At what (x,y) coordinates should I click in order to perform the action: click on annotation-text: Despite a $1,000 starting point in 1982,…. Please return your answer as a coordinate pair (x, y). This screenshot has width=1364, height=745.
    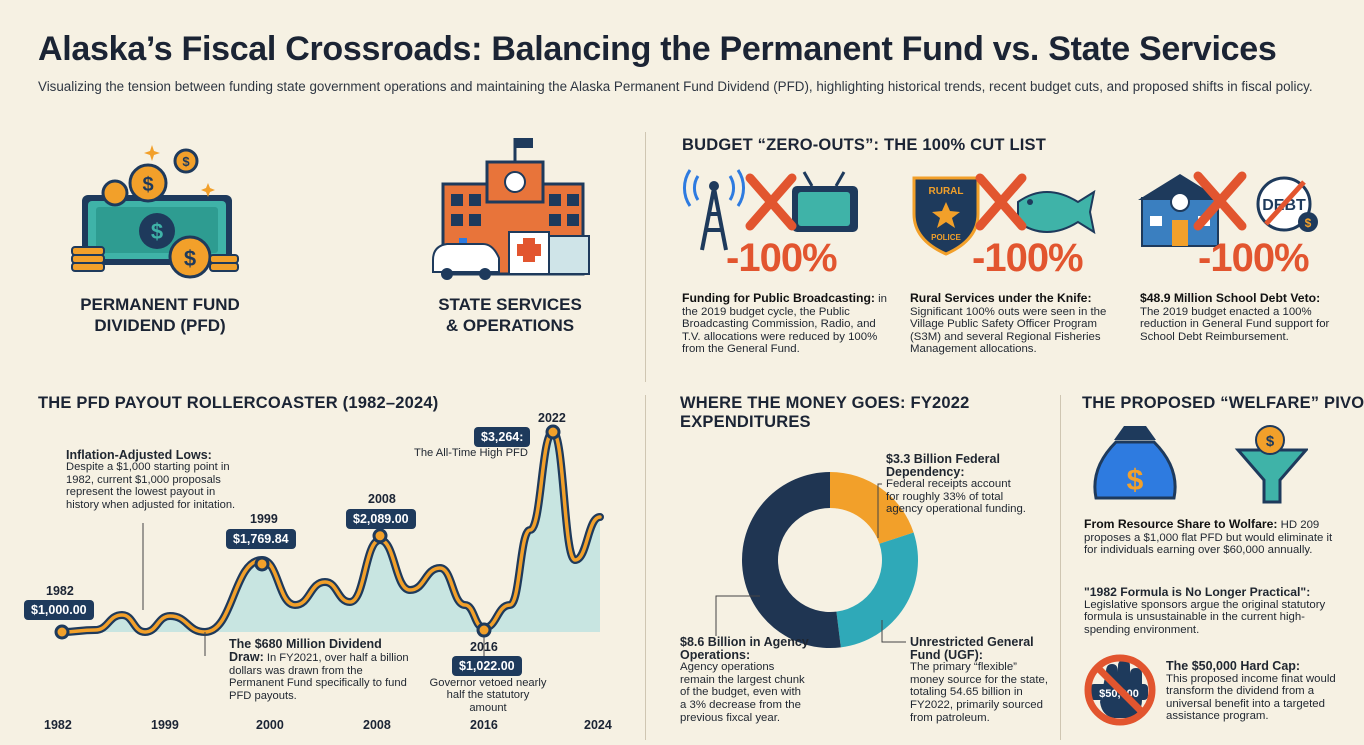
    Looking at the image, I should click on (151, 486).